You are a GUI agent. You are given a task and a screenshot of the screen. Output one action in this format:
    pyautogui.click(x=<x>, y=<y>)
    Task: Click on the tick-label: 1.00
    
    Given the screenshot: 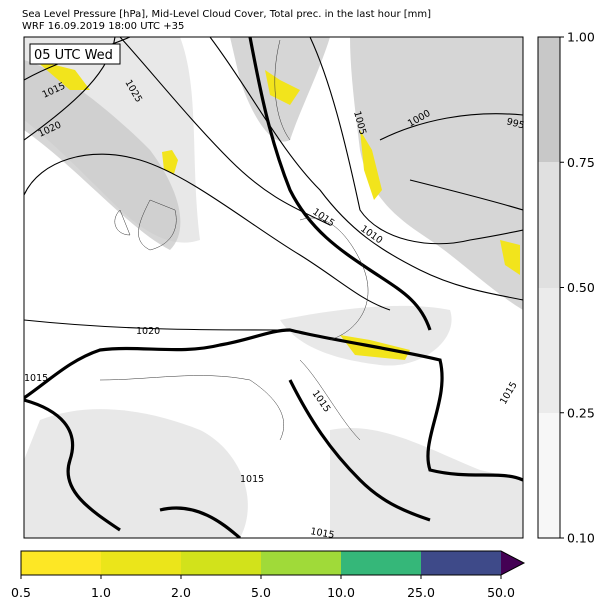 What is the action you would take?
    pyautogui.click(x=581, y=37)
    